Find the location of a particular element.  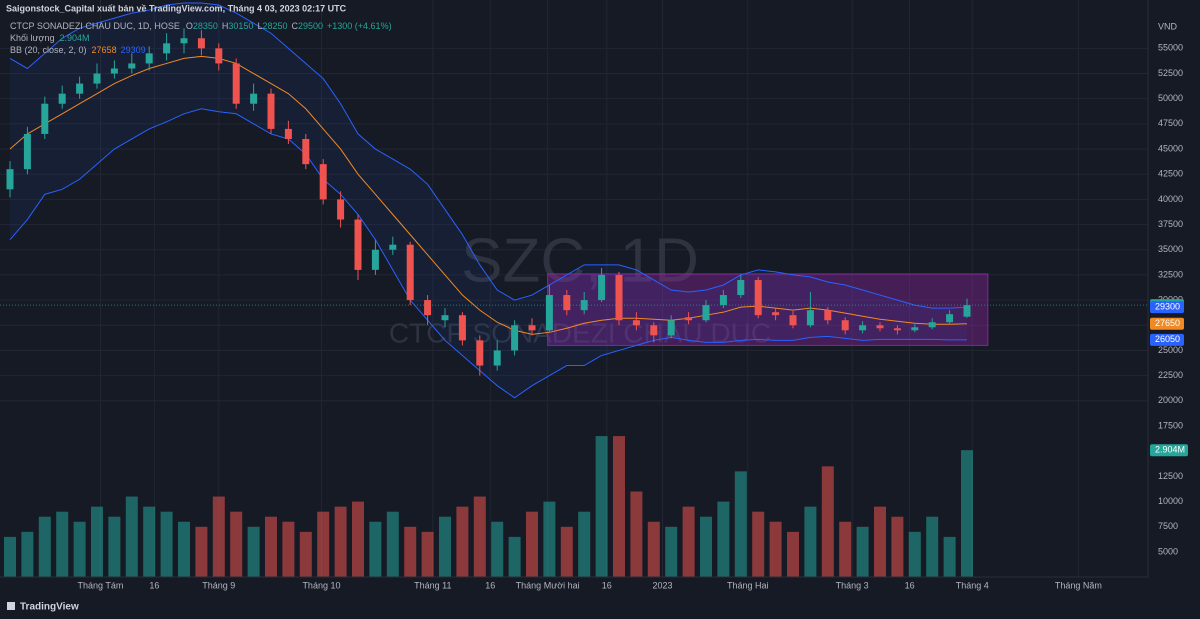

price-tag-label: 26050 is located at coordinates (1167, 339).